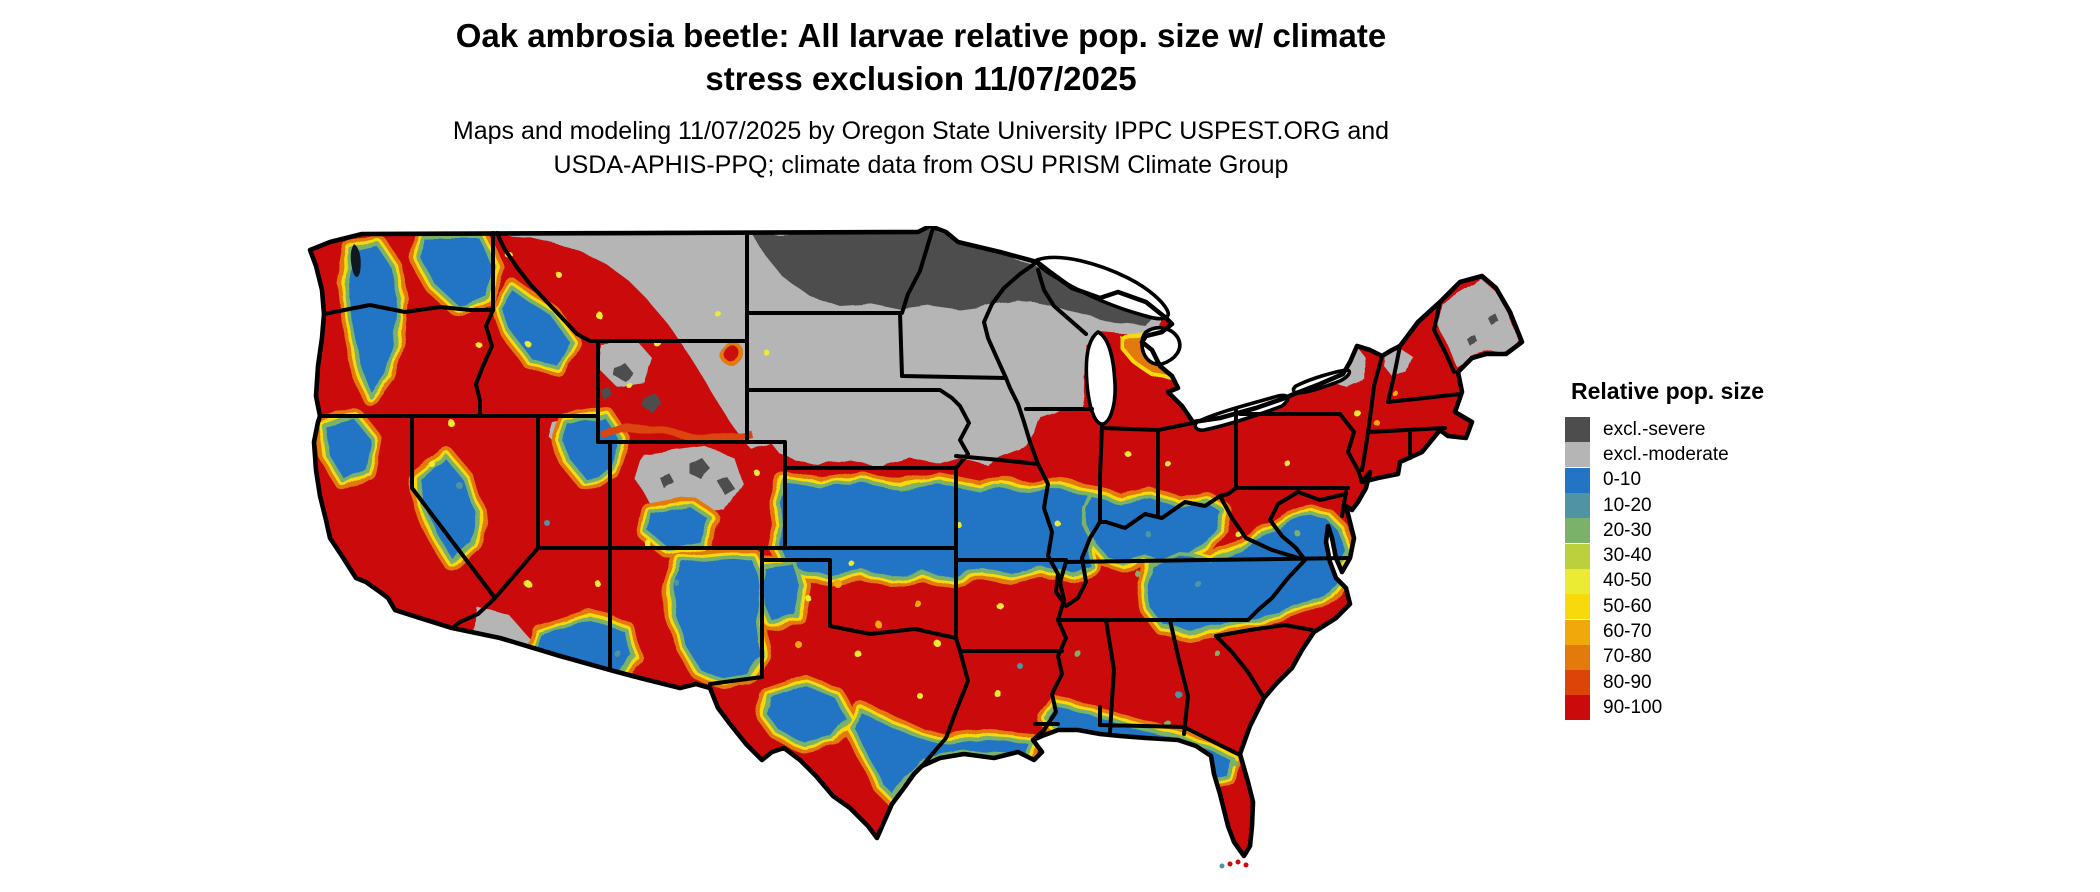 Image resolution: width=2100 pixels, height=892 pixels. Describe the element at coordinates (1715, 430) in the screenshot. I see `legend-item: excl.-severe` at that location.